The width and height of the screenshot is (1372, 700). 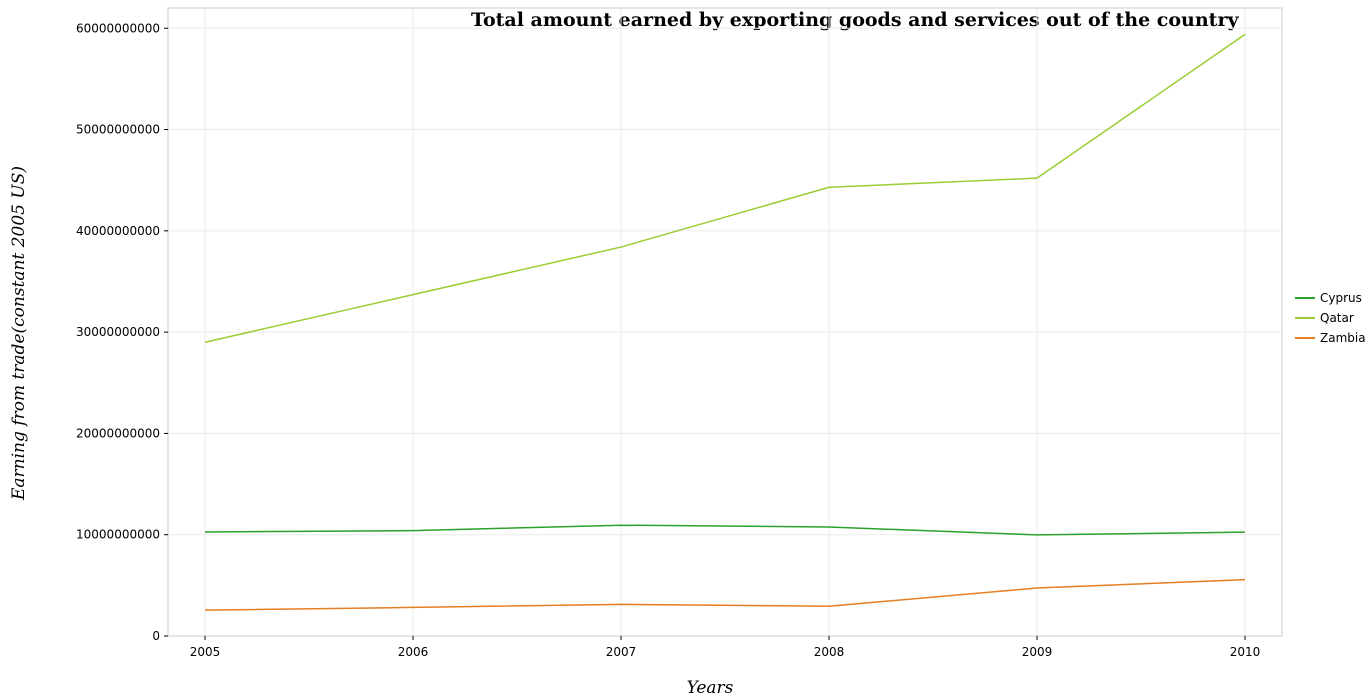 I want to click on y-tick-label: 40000000000, so click(x=118, y=231).